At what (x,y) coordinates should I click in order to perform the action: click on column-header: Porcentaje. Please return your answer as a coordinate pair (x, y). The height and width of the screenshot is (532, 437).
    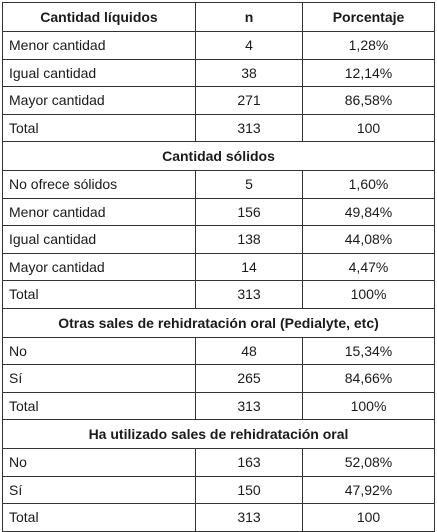
    Looking at the image, I should click on (368, 17).